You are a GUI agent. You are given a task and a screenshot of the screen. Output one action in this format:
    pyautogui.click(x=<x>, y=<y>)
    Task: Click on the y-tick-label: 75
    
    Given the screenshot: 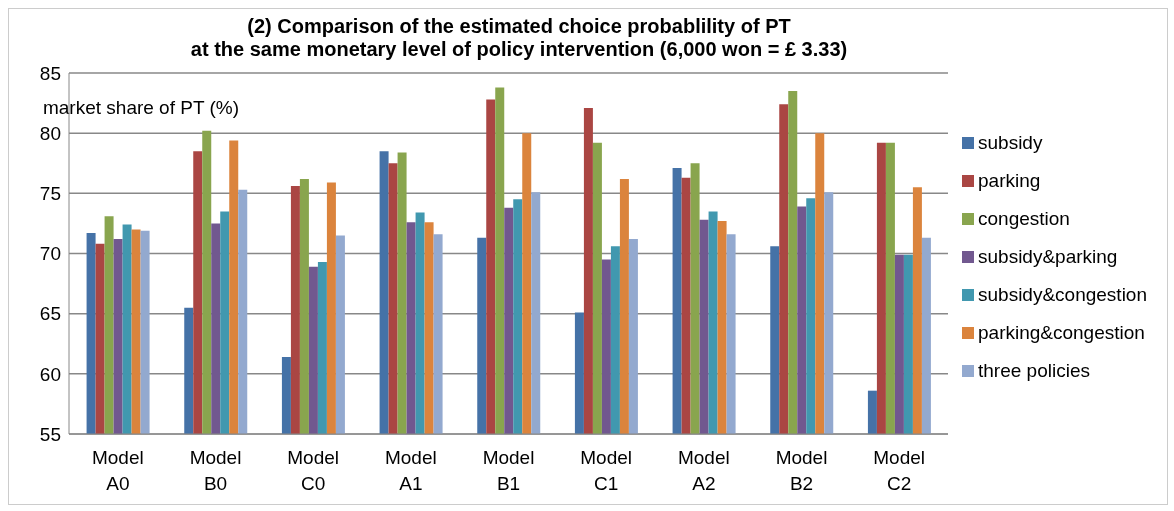 What is the action you would take?
    pyautogui.click(x=50, y=194)
    